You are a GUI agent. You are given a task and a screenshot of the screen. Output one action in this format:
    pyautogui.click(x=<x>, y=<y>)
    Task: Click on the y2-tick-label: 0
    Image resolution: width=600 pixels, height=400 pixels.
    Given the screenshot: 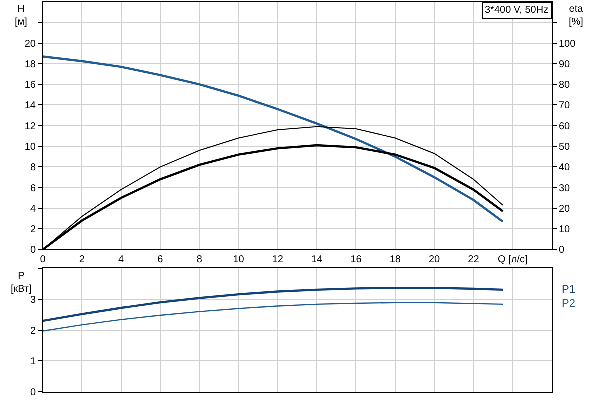 What is the action you would take?
    pyautogui.click(x=562, y=250)
    